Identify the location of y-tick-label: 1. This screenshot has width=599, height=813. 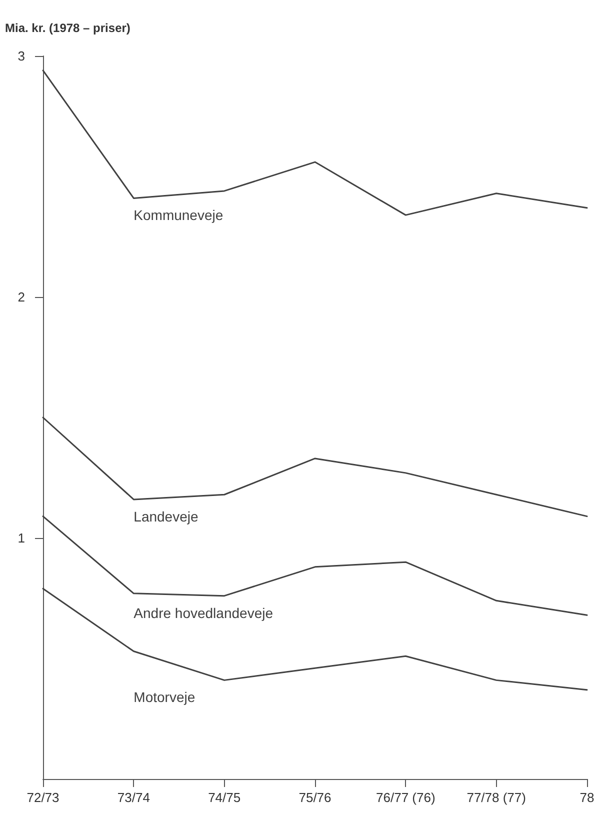
(21, 538).